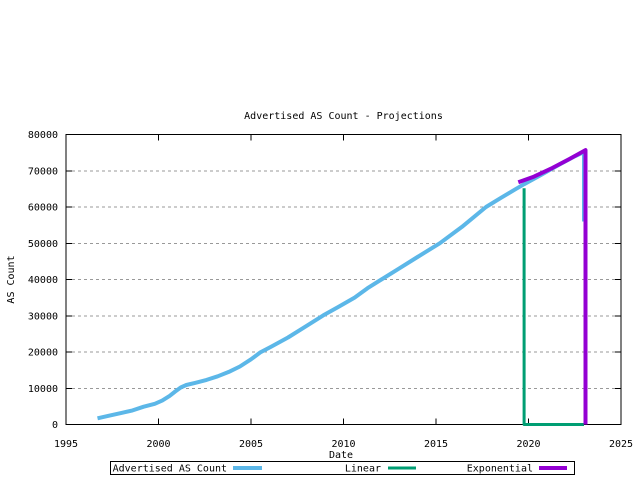 Image resolution: width=640 pixels, height=480 pixels. Describe the element at coordinates (158, 444) in the screenshot. I see `x-tick-label: 2000` at that location.